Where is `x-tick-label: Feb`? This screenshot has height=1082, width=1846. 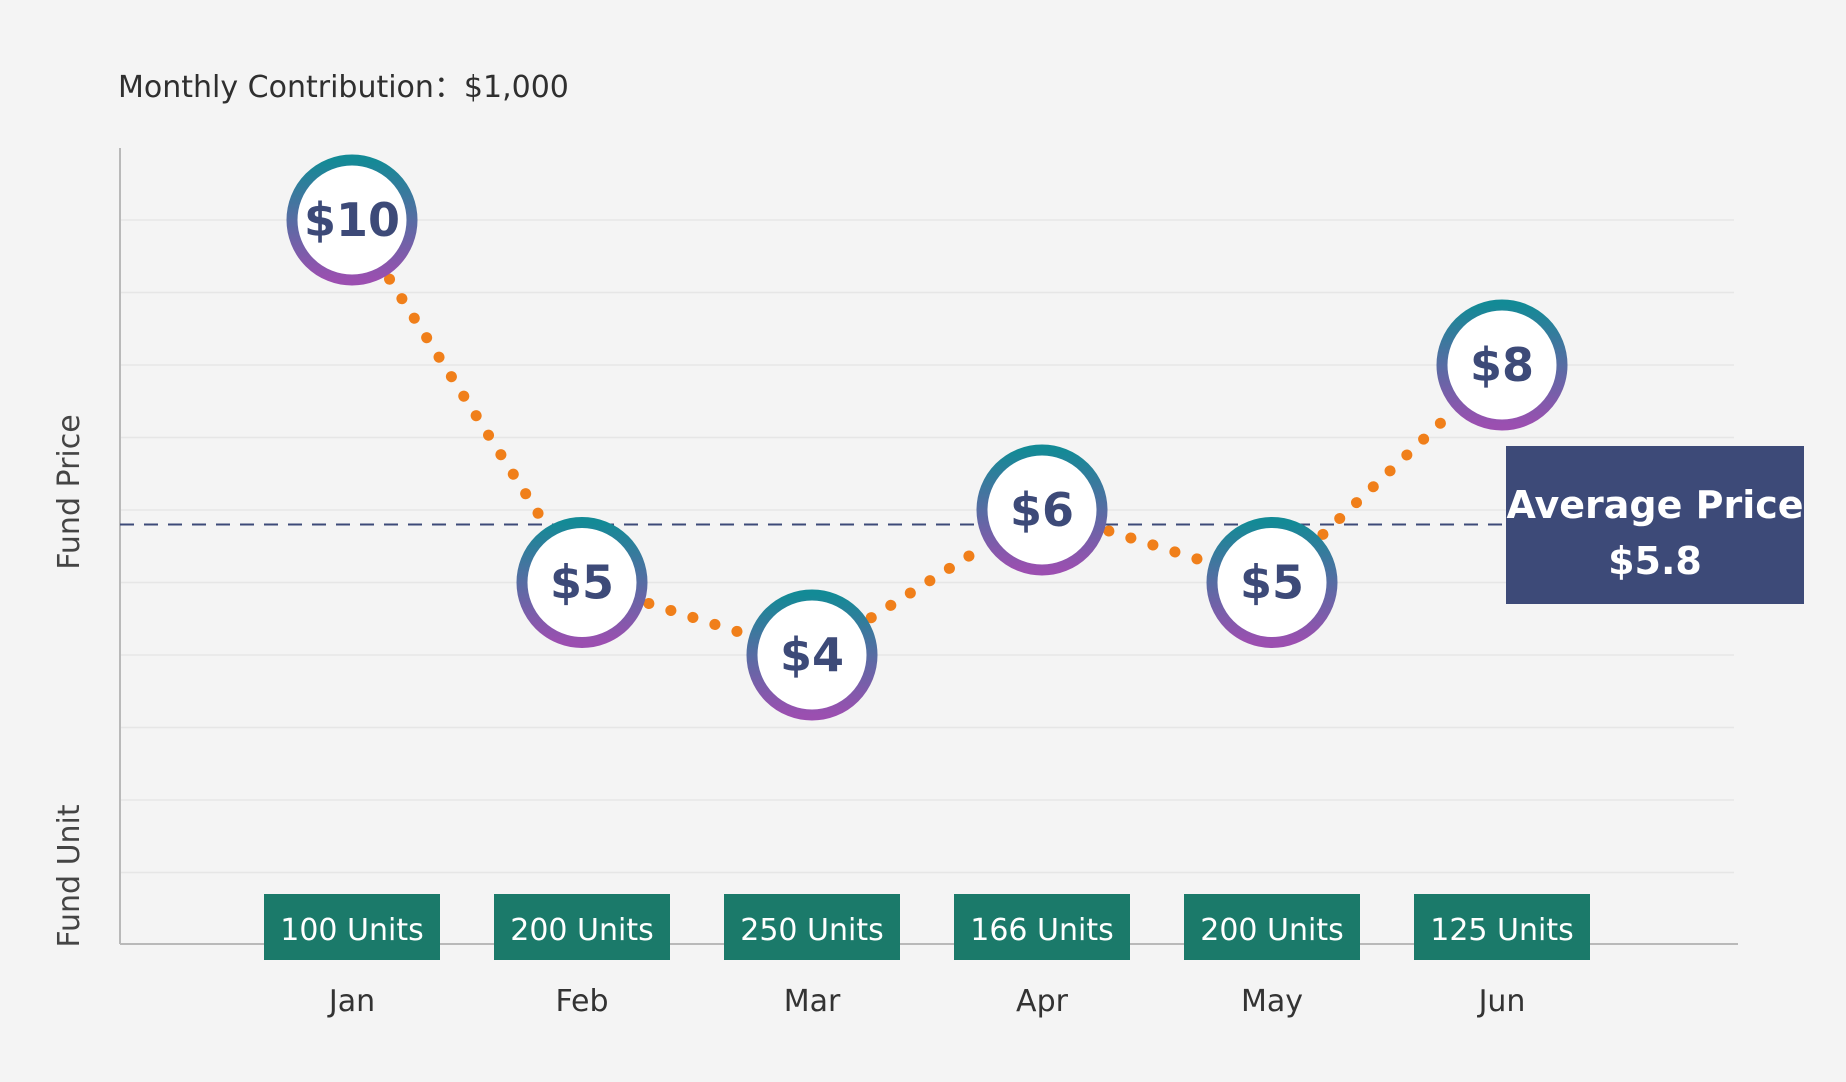 x-tick-label: Feb is located at coordinates (581, 1001).